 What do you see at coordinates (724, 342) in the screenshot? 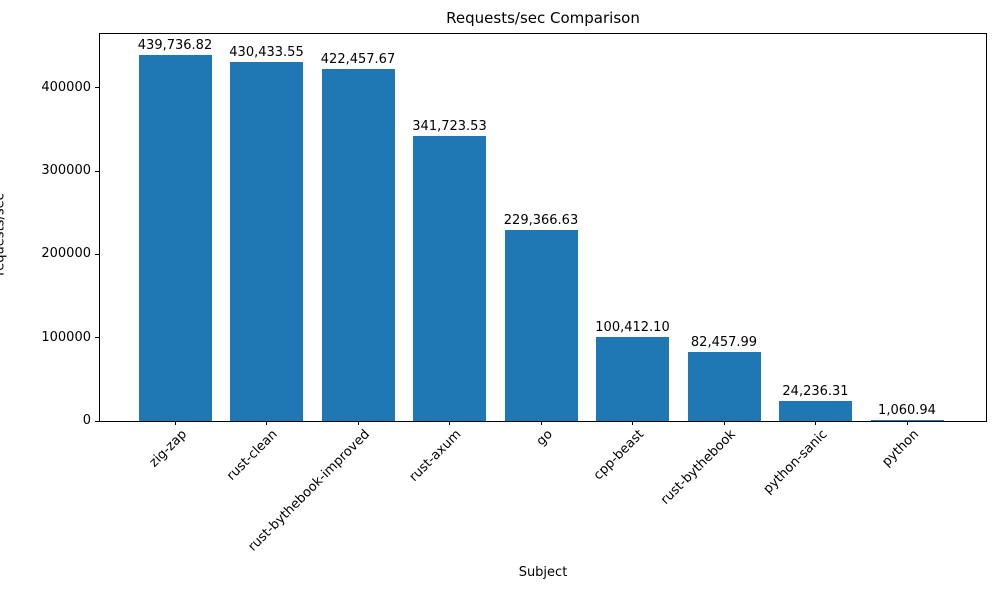
I see `bar-value-label: 82,457.99` at bounding box center [724, 342].